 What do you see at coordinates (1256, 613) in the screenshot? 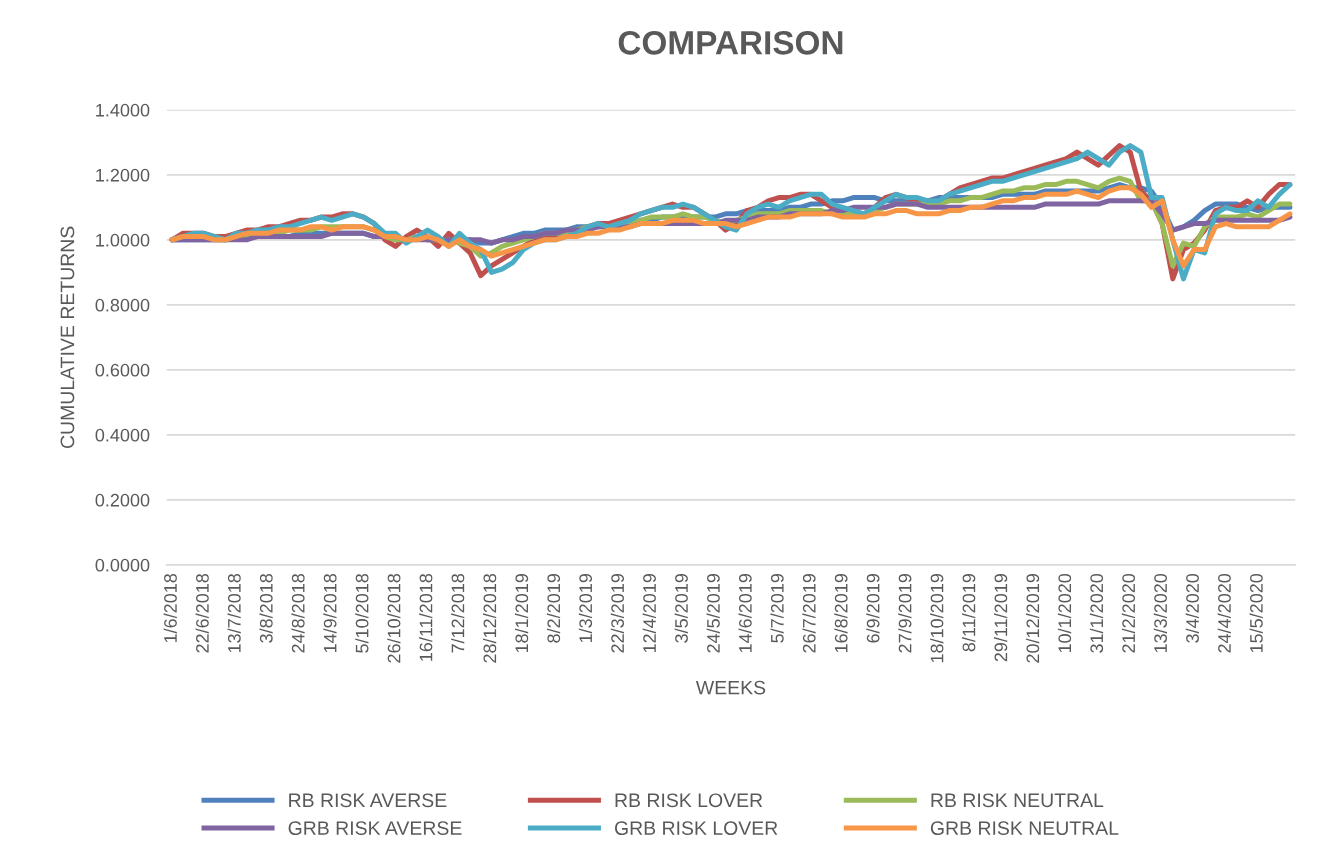
I see `x-tick-label: 15/5/2020` at bounding box center [1256, 613].